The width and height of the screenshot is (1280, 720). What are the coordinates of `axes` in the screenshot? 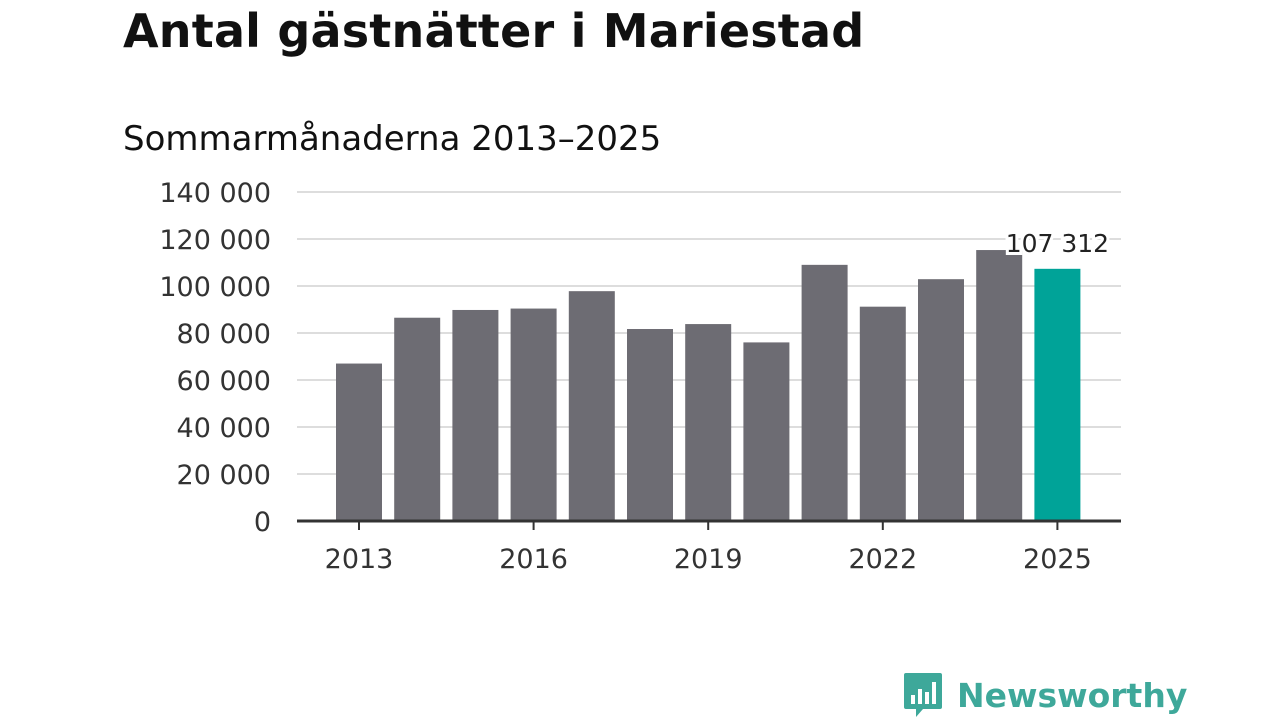 It's located at (709, 524).